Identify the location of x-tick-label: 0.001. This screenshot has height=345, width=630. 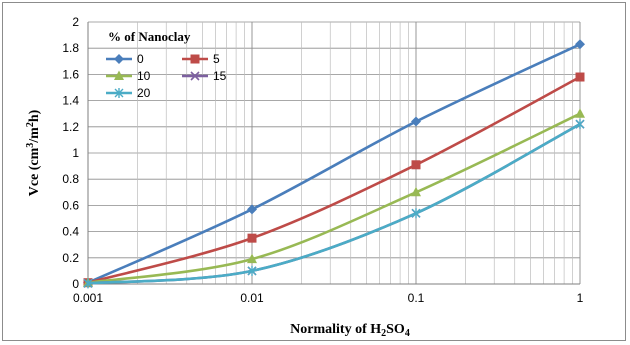
(88, 298).